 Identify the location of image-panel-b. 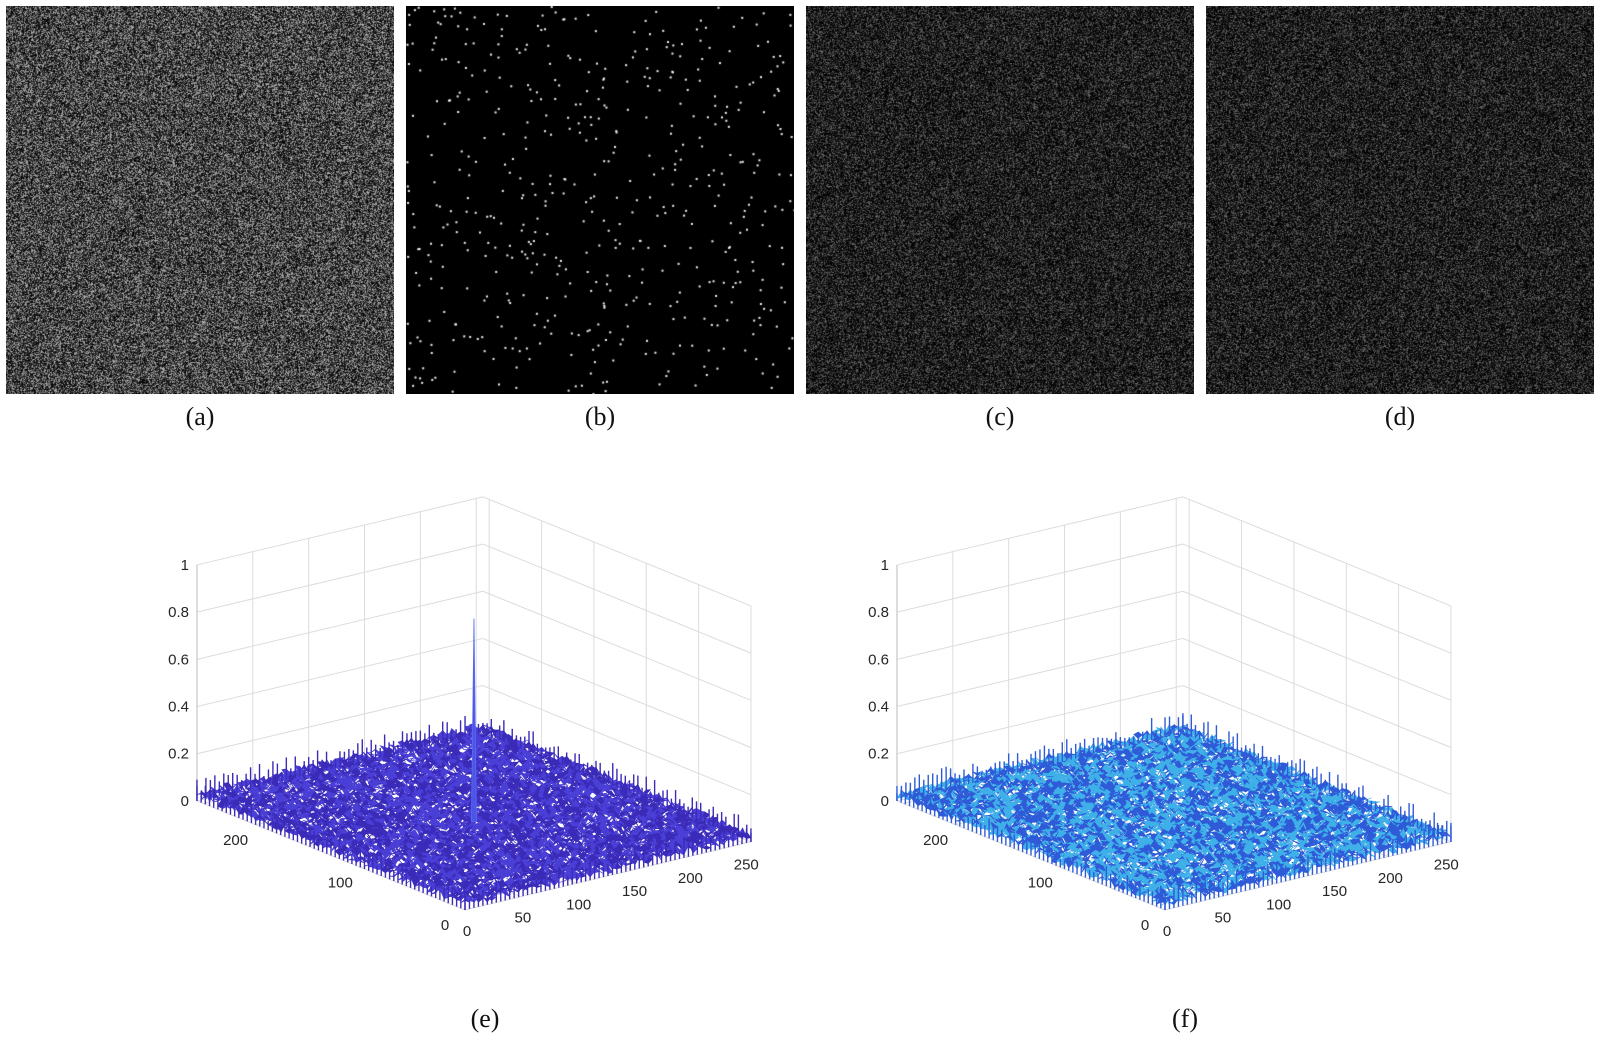
(600, 200).